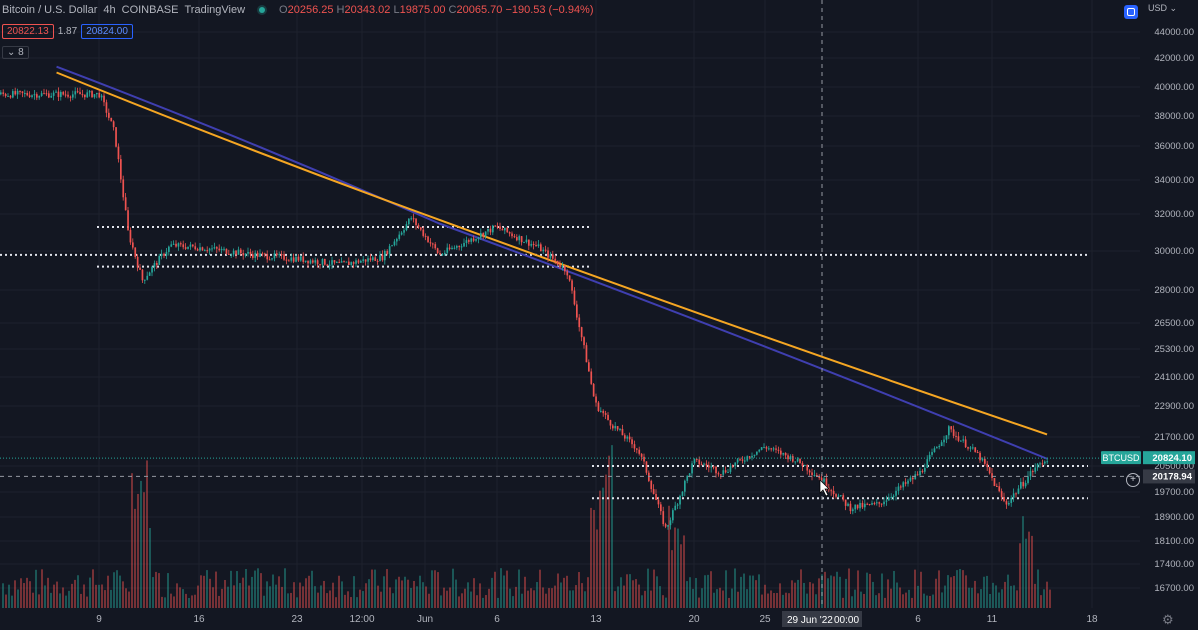 The width and height of the screenshot is (1198, 630). Describe the element at coordinates (1174, 492) in the screenshot. I see `y-tick-label: 19700.00` at that location.